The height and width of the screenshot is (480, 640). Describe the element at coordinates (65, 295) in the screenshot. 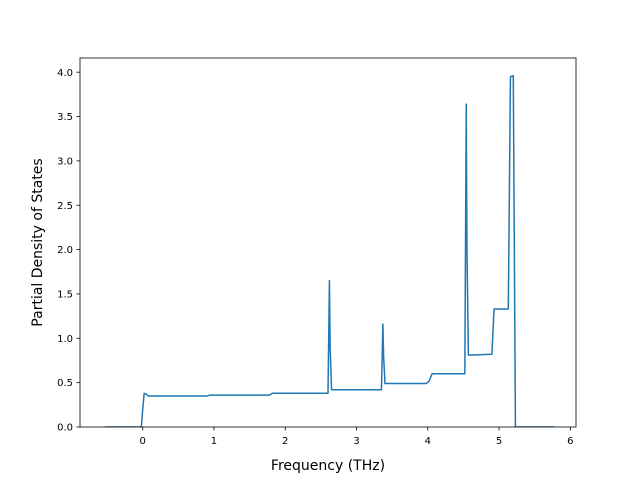

I see `y-tick-label: 1.5` at that location.